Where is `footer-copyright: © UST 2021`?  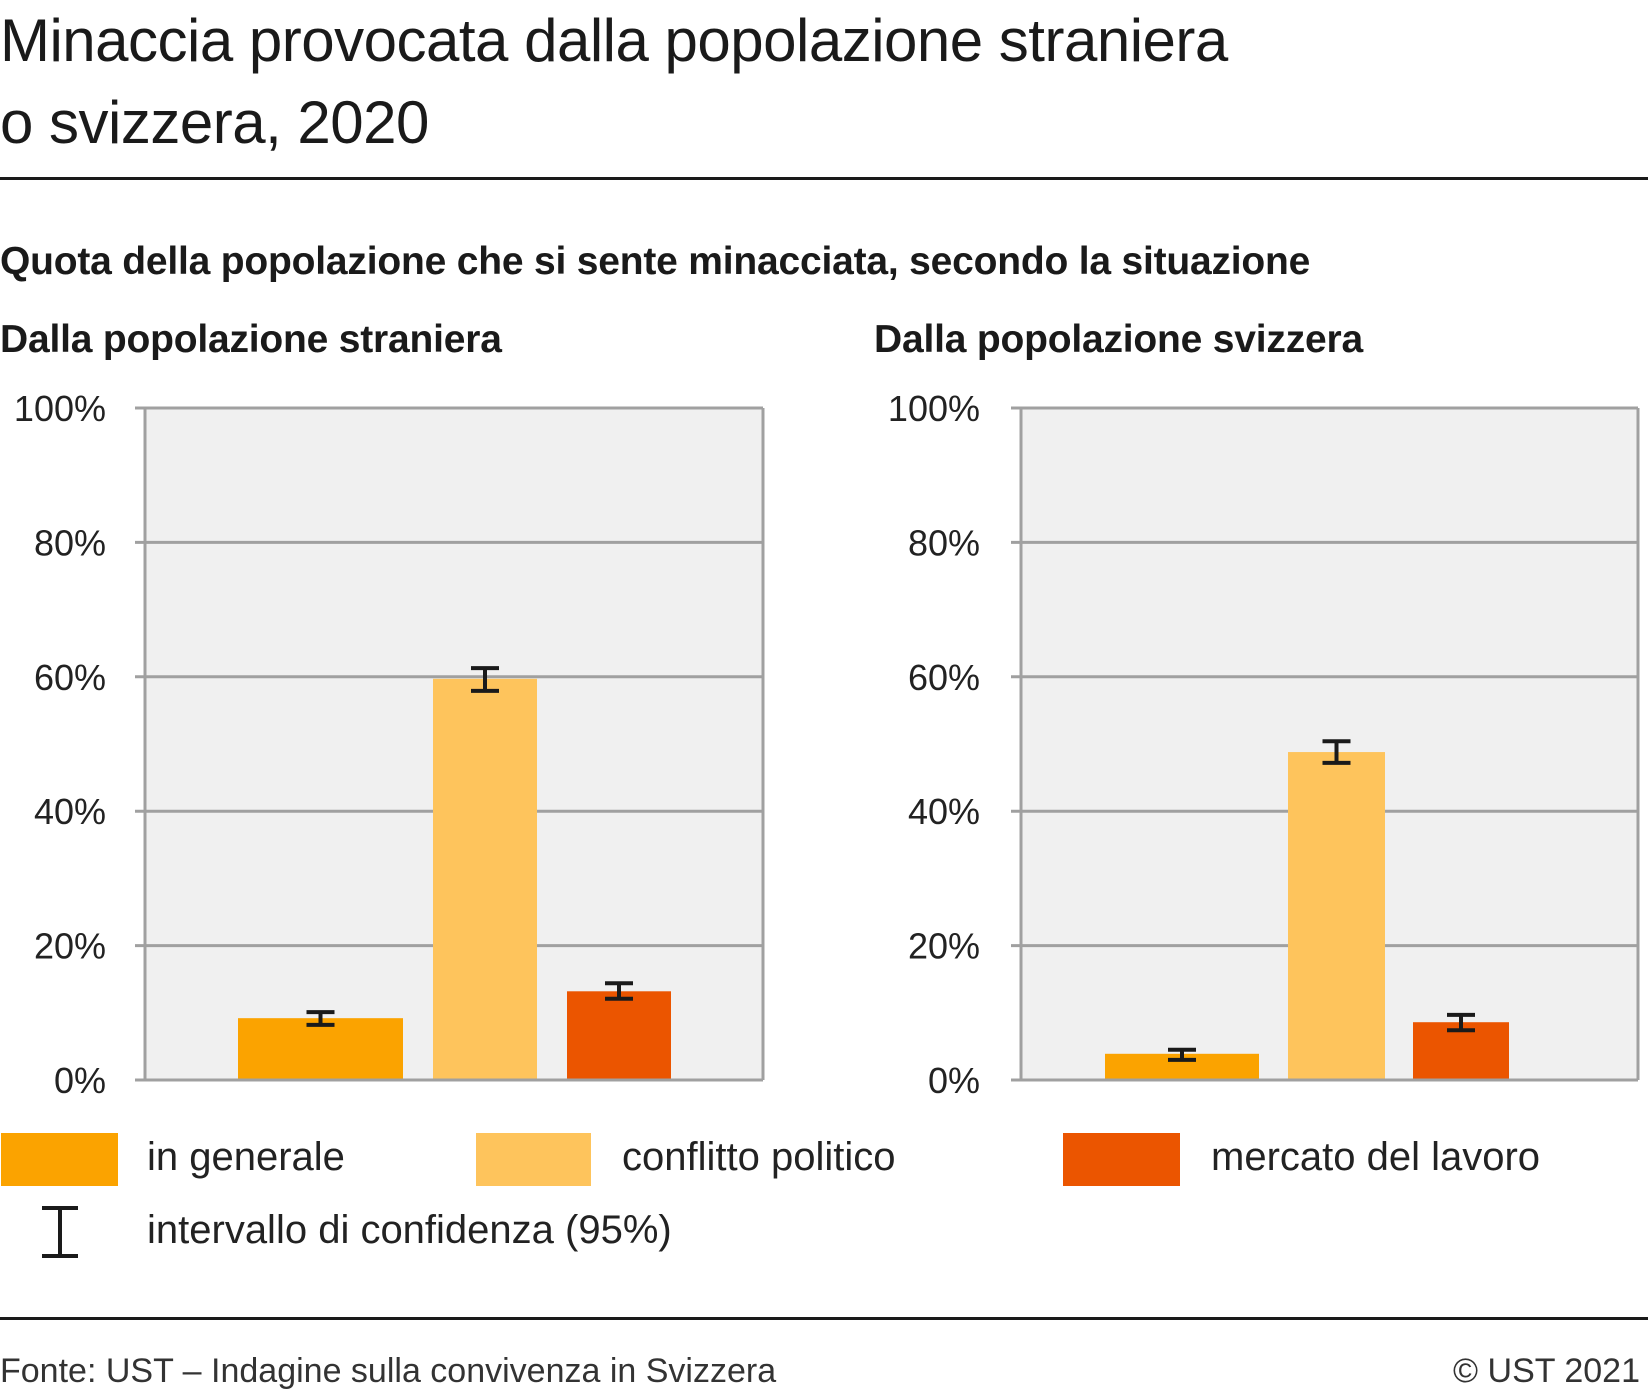
footer-copyright: © UST 2021 is located at coordinates (1546, 1371).